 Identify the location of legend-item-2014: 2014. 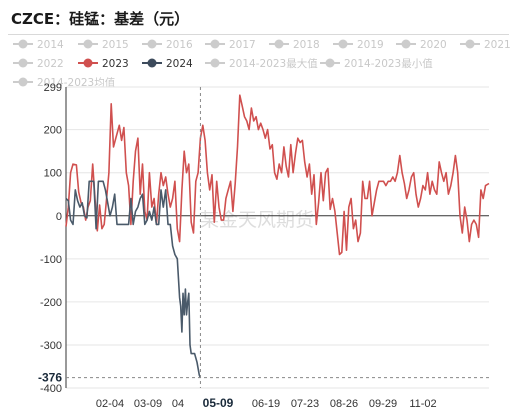
(38, 45).